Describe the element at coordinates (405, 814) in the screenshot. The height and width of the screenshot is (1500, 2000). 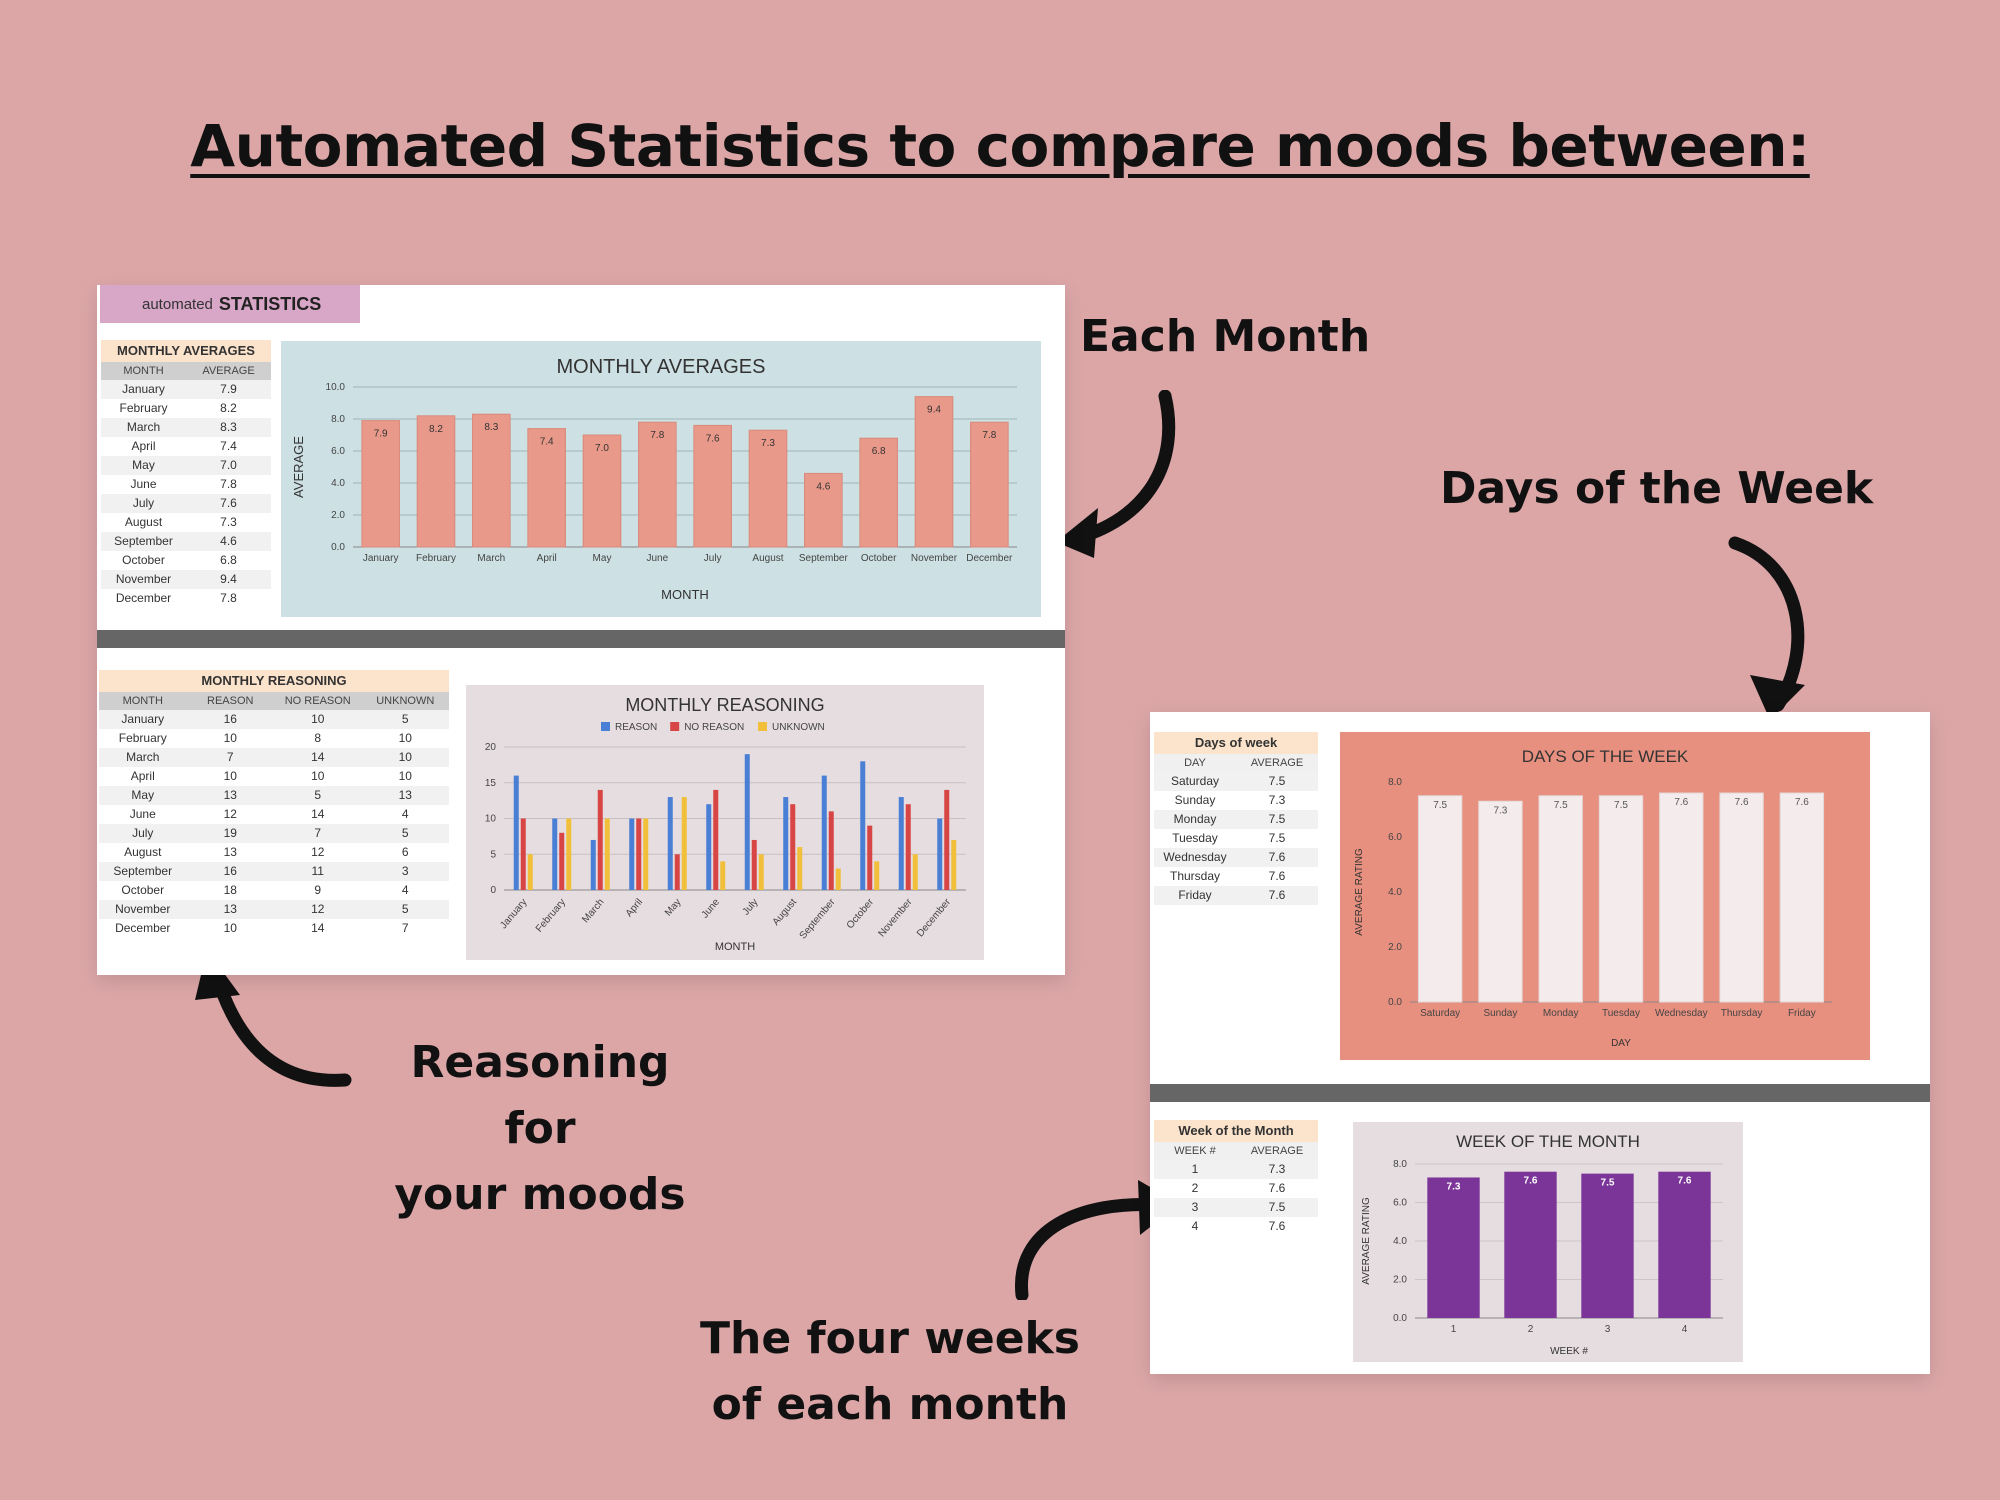
I see `table-cell: 4` at that location.